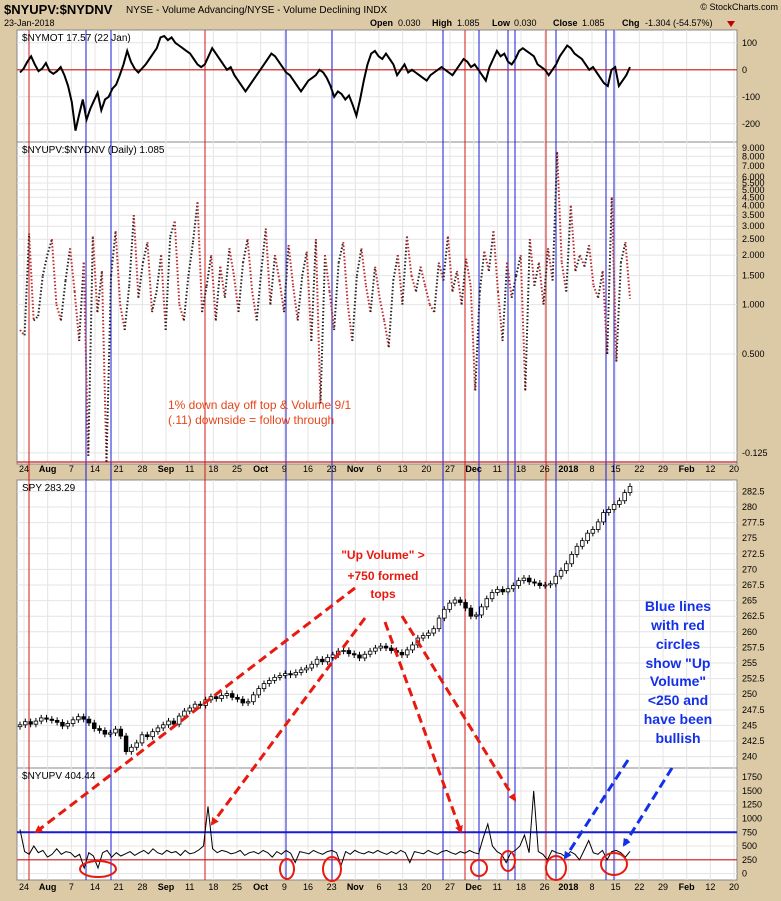 This screenshot has height=901, width=781. I want to click on x-tick-label: 13, so click(403, 469).